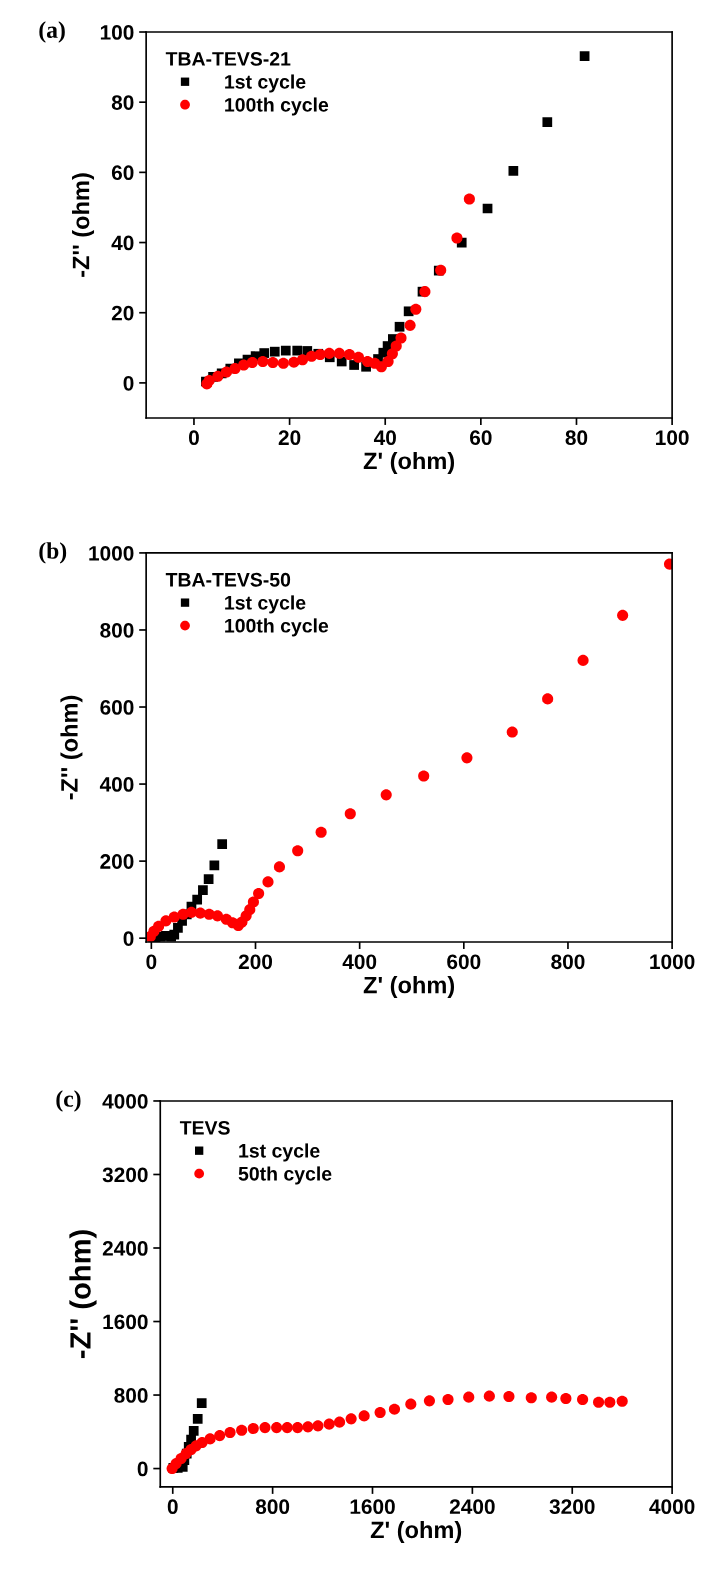 This screenshot has height=1569, width=706. What do you see at coordinates (125, 1101) in the screenshot?
I see `y-tick-label: 4000` at bounding box center [125, 1101].